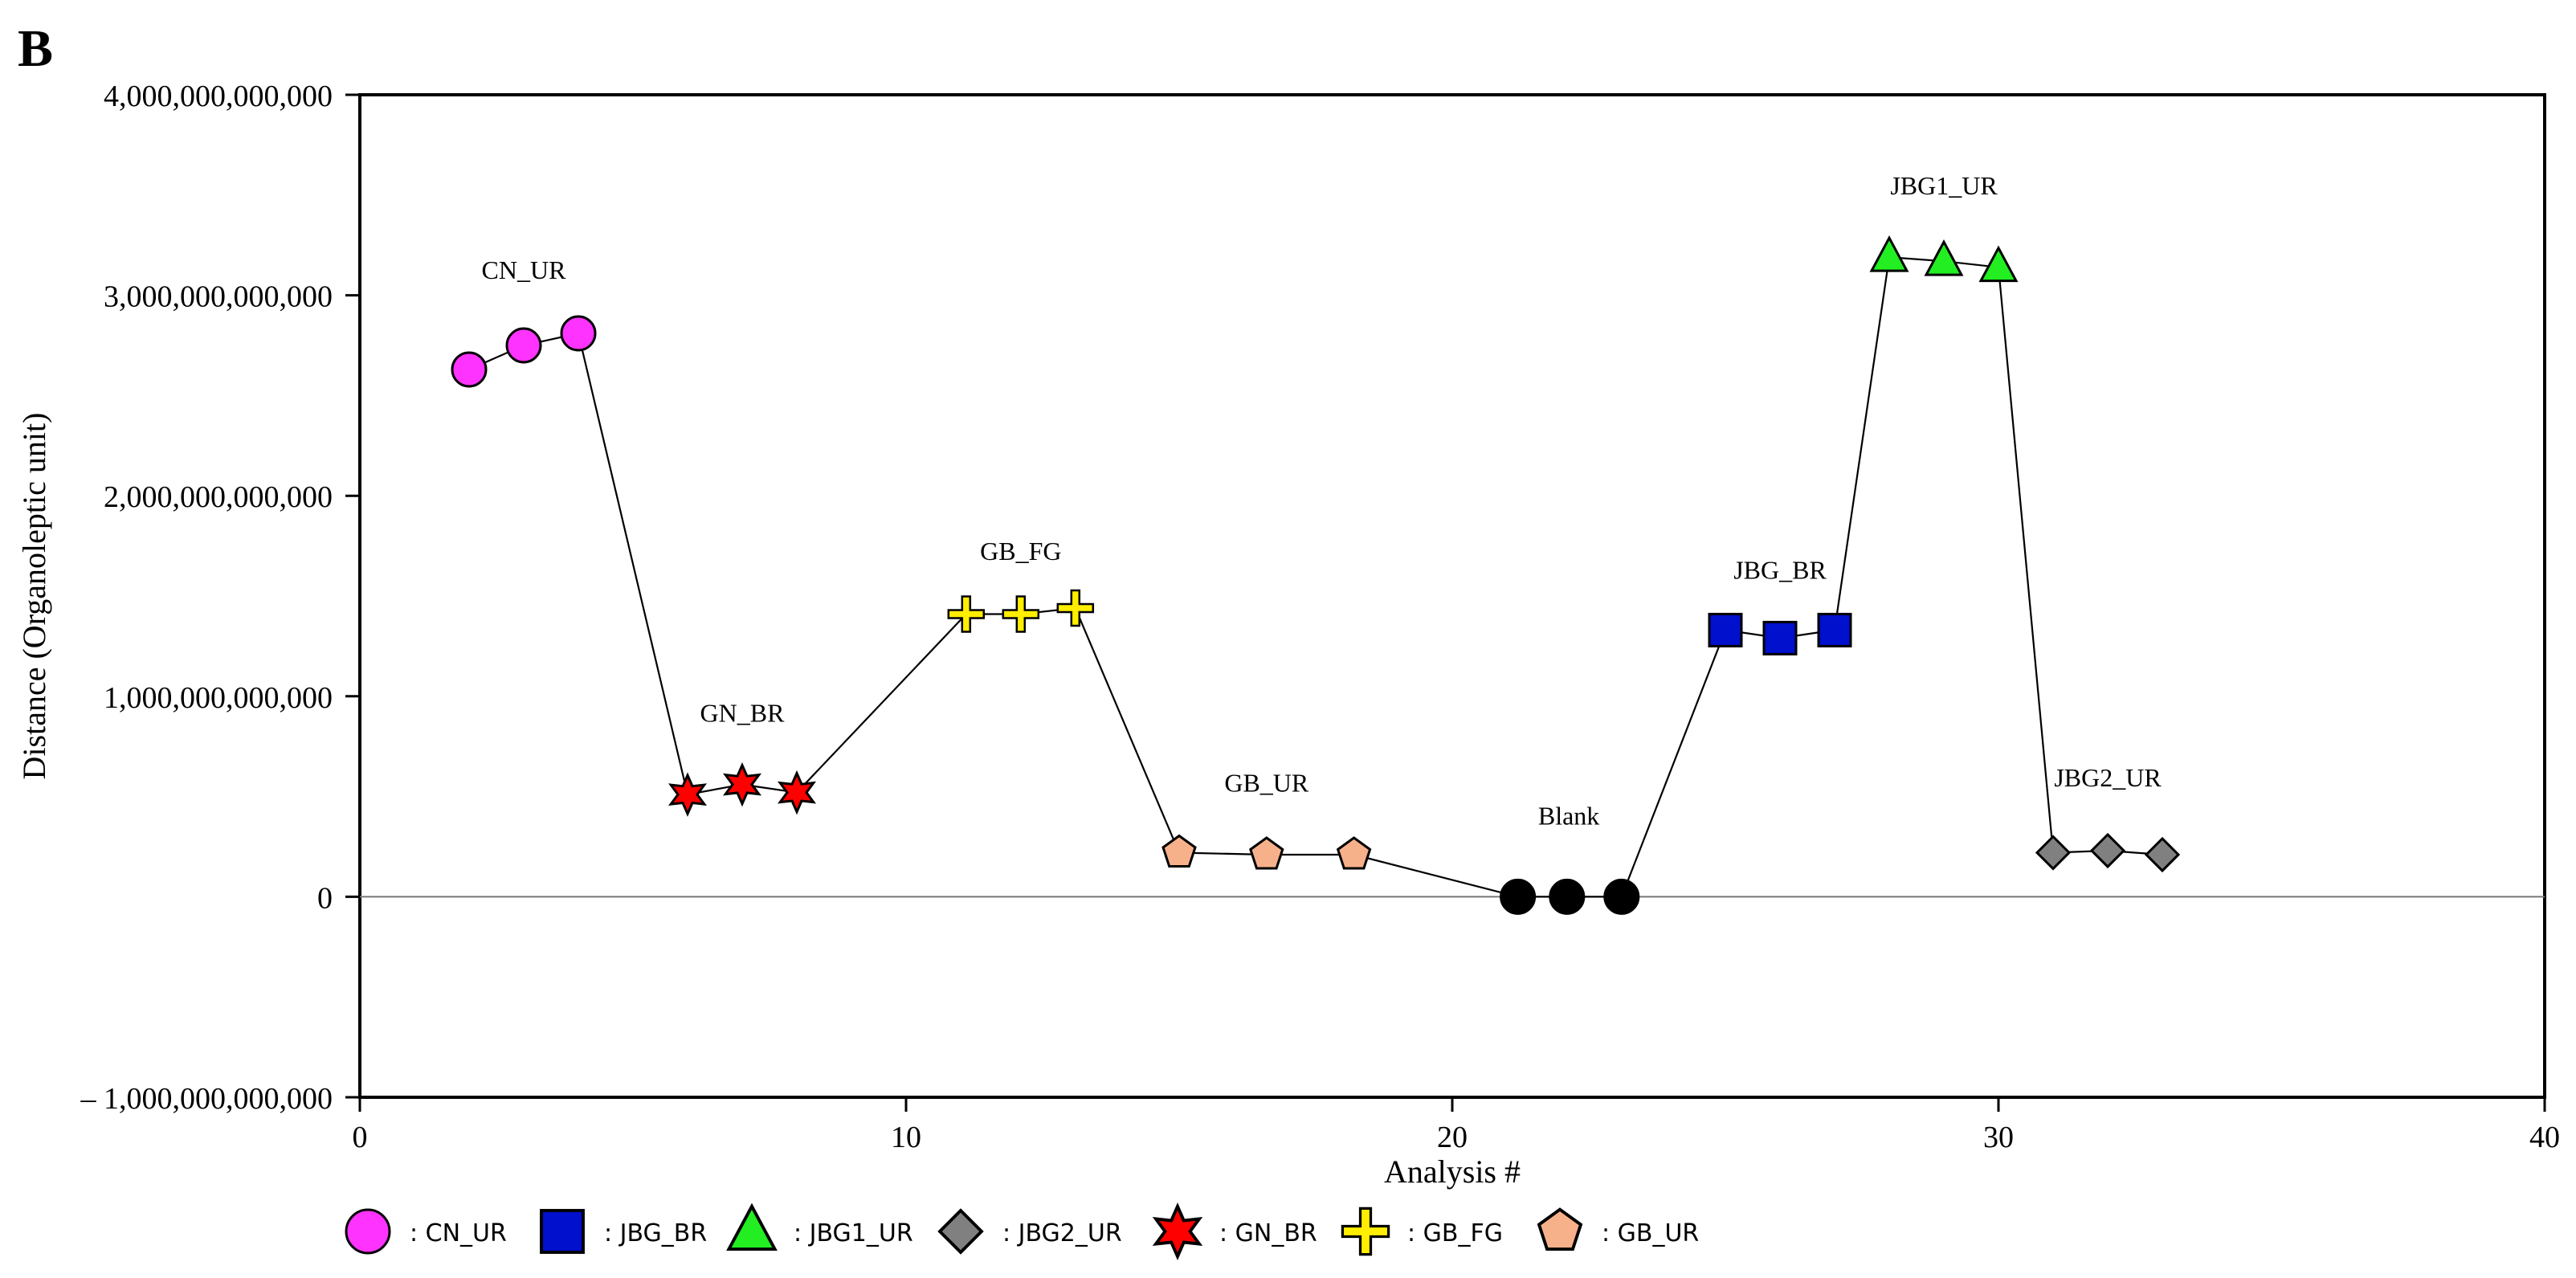 This screenshot has height=1278, width=2576. What do you see at coordinates (655, 1233) in the screenshot?
I see `legend-label-jbg-br: : JBG_BR` at bounding box center [655, 1233].